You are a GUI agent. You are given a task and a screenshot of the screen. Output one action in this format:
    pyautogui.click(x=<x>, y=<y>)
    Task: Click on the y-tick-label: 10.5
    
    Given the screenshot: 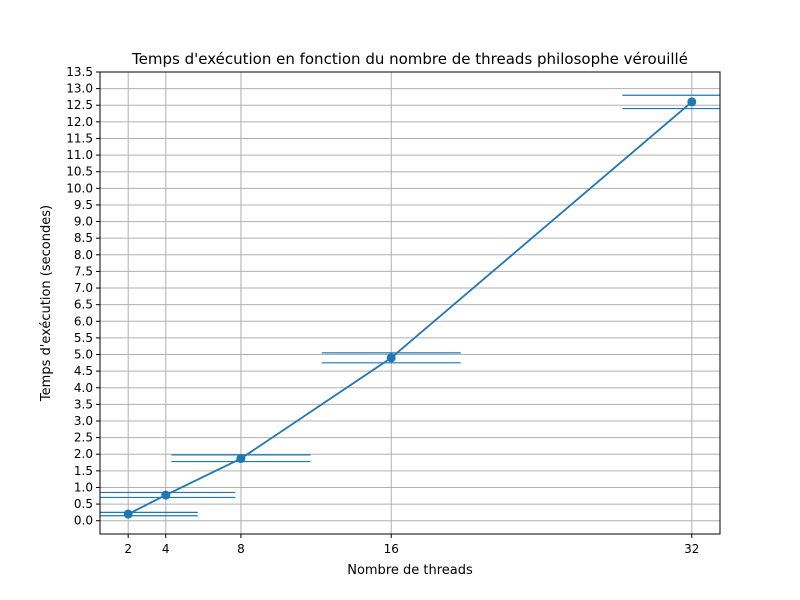 What is the action you would take?
    pyautogui.click(x=79, y=172)
    